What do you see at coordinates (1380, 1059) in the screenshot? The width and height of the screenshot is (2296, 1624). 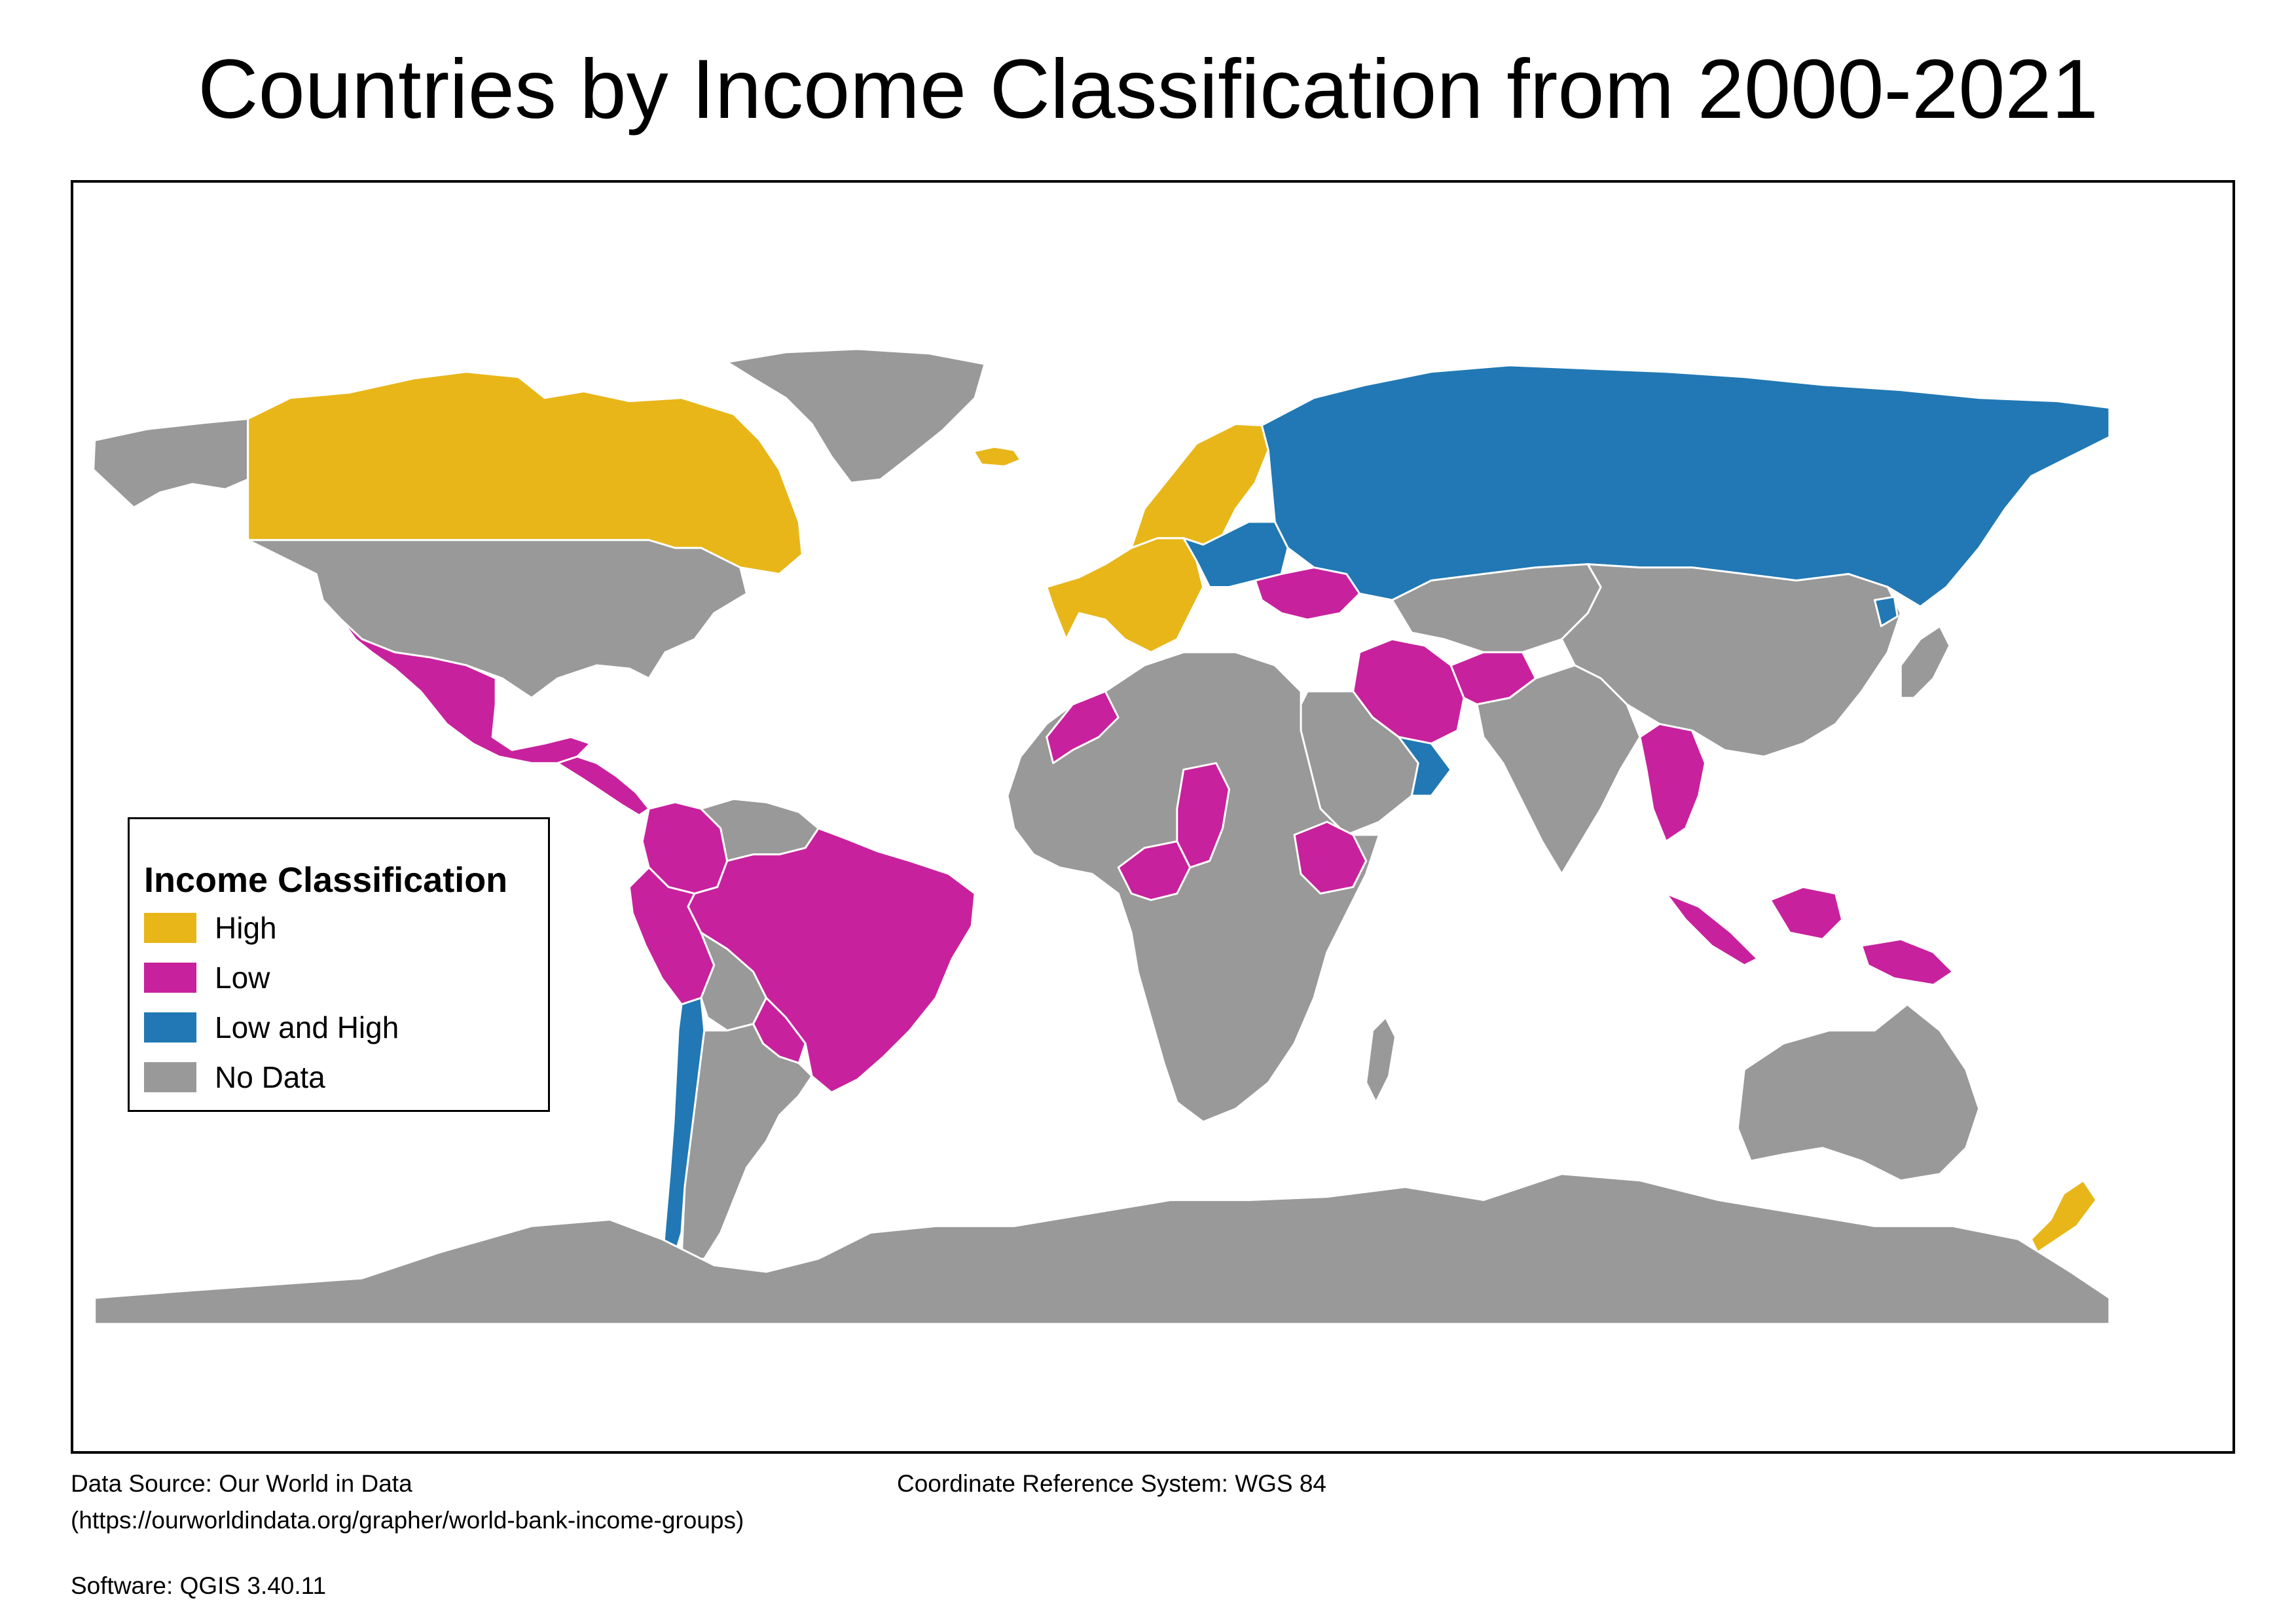 I see `region-madagascar` at bounding box center [1380, 1059].